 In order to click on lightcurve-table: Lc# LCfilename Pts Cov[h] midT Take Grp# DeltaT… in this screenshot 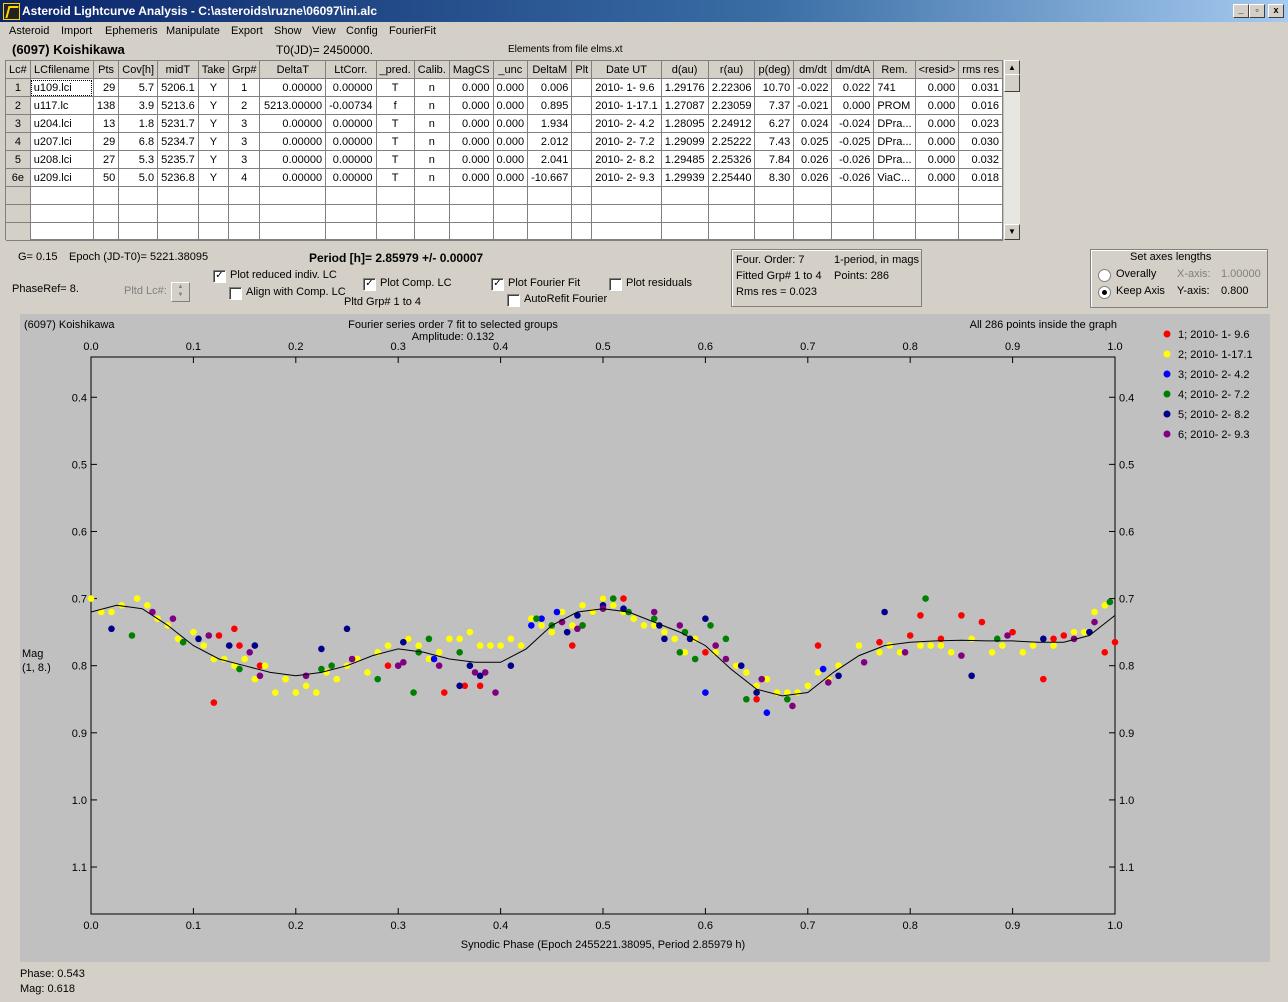, I will do `click(504, 150)`.